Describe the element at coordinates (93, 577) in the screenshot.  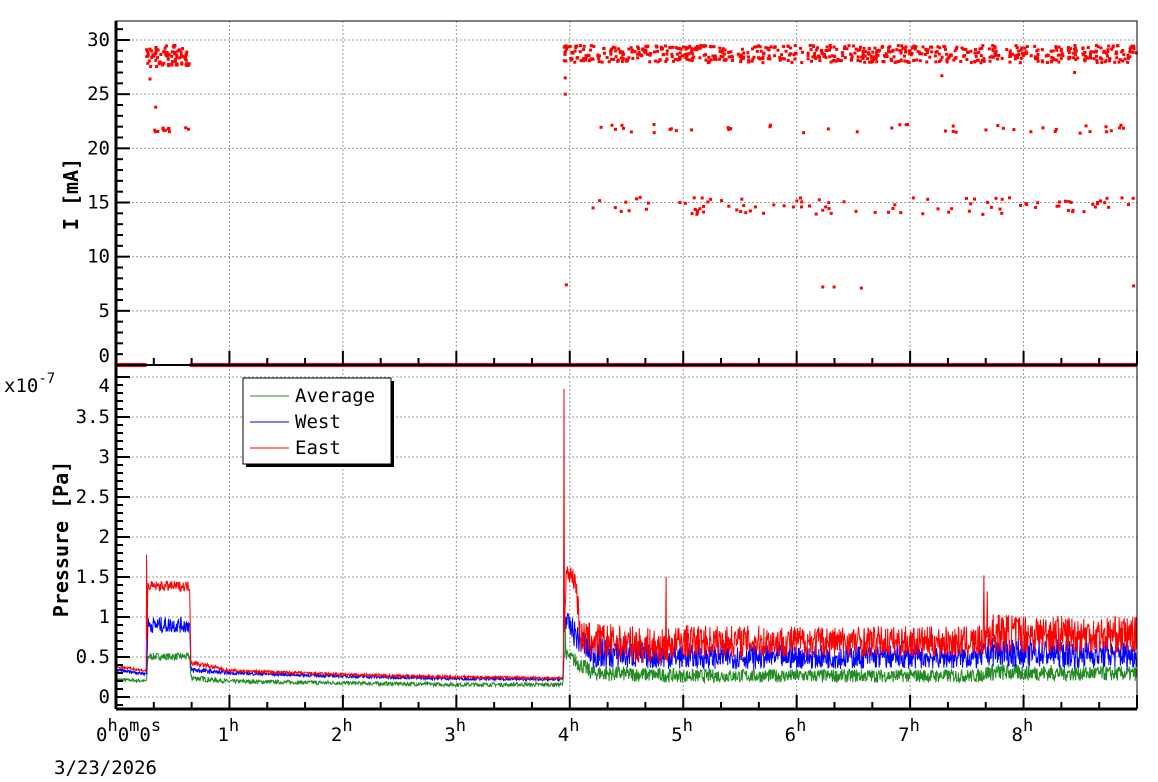
I see `y-tick-label-bottom: 1.5` at that location.